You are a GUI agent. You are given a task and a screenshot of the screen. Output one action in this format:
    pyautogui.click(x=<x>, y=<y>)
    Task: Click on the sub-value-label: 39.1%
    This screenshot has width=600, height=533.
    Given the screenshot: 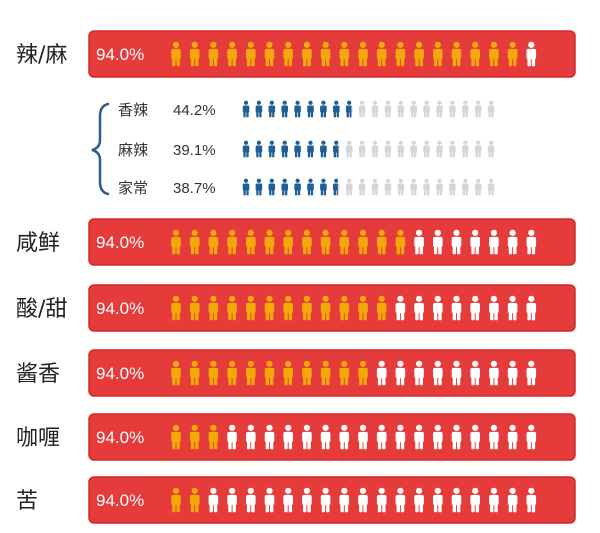 What is the action you would take?
    pyautogui.click(x=194, y=150)
    